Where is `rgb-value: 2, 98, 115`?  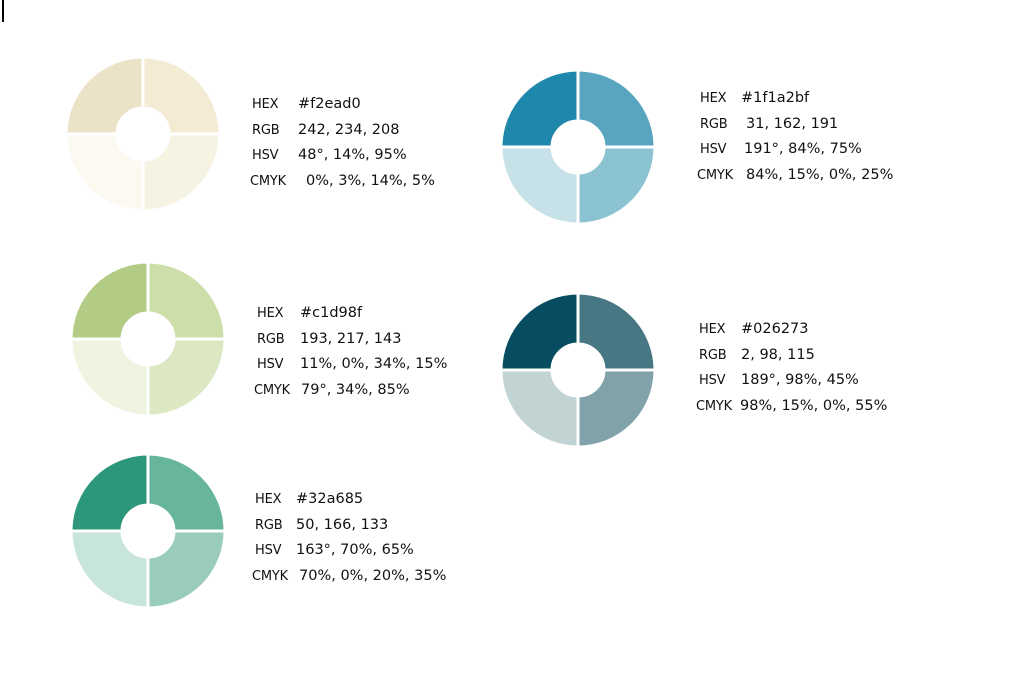 rgb-value: 2, 98, 115 is located at coordinates (778, 354).